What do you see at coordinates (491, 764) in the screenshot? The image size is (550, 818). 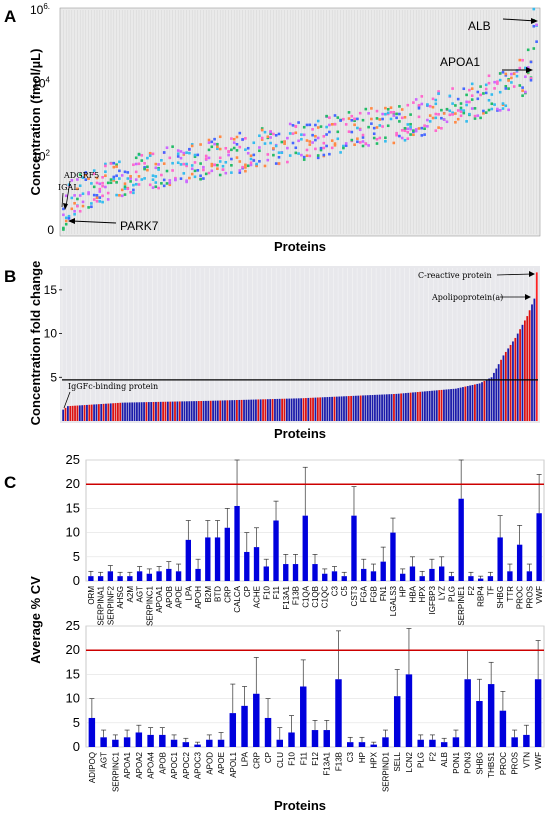 I see `panel-c-category-label: THBS1` at bounding box center [491, 764].